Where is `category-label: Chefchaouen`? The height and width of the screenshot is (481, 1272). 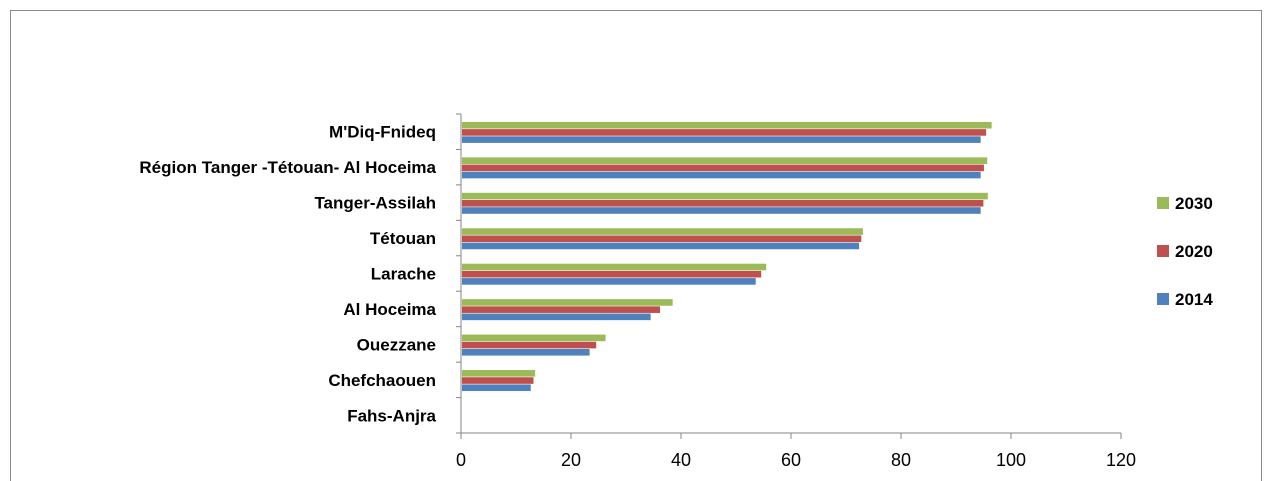 category-label: Chefchaouen is located at coordinates (382, 380).